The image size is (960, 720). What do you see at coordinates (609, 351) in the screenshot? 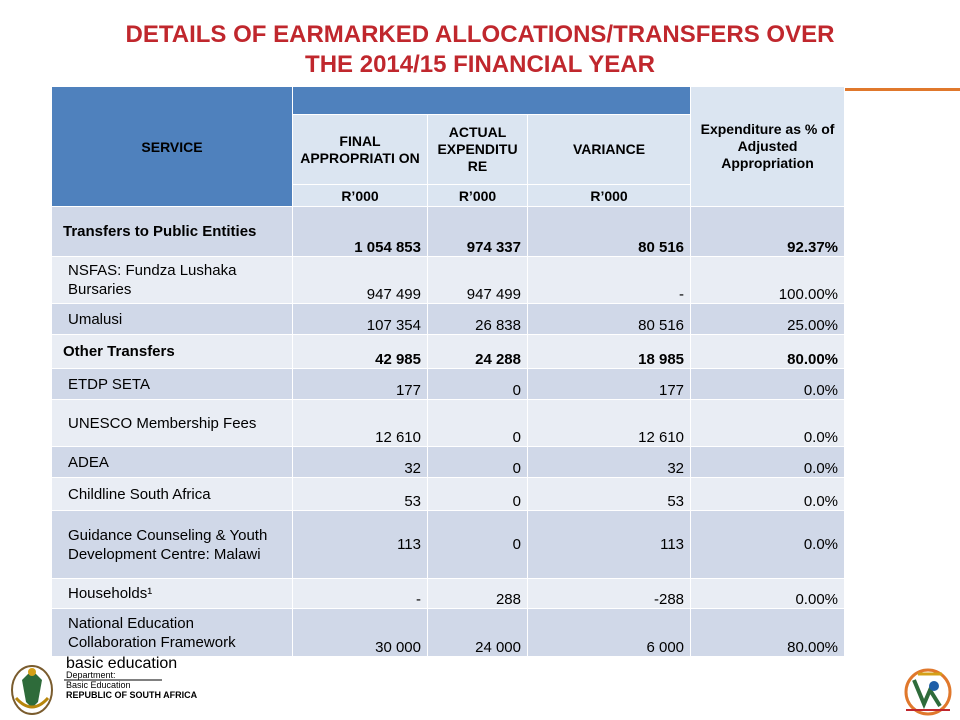
I see `cell-variance: 18 985` at bounding box center [609, 351].